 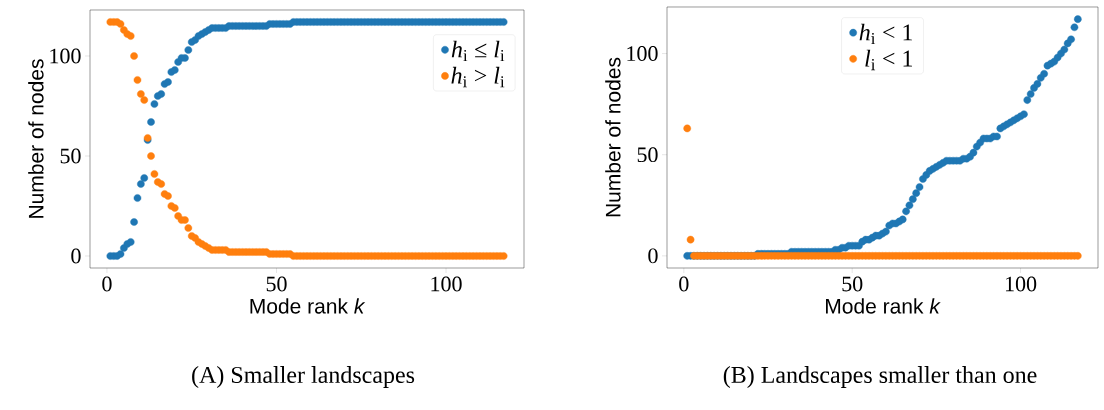 What do you see at coordinates (303, 377) in the screenshot?
I see `text: (A) Smaller landscapes` at bounding box center [303, 377].